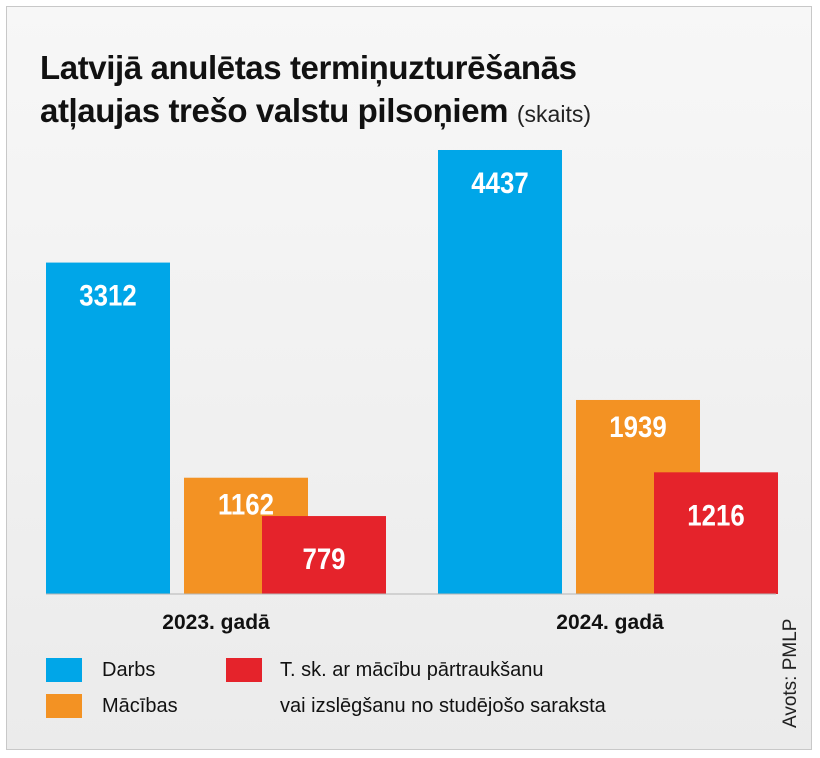  I want to click on title-line-2: atļaujas trešo valstu pilsoņiem (skaits), so click(410, 112).